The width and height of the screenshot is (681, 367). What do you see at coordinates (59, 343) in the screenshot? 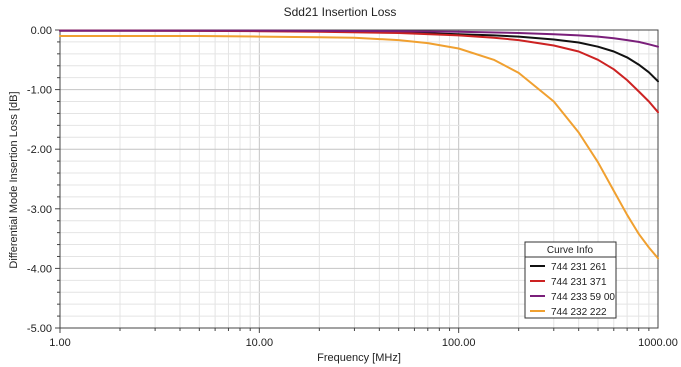
I see `x-tick-label: 1.00` at bounding box center [59, 343].